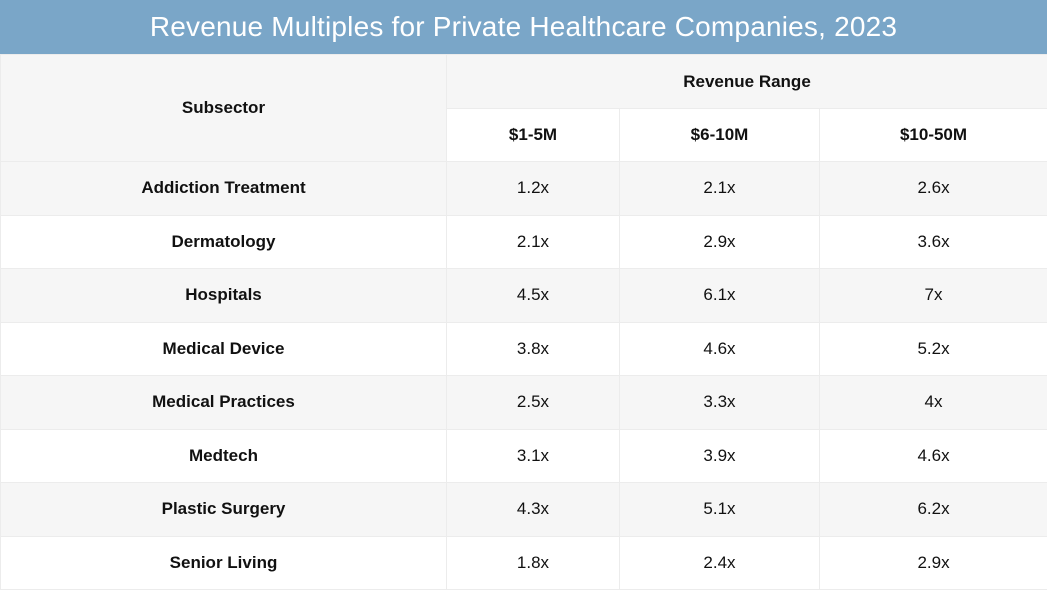  Describe the element at coordinates (223, 108) in the screenshot. I see `subsector-header: Subsector` at that location.